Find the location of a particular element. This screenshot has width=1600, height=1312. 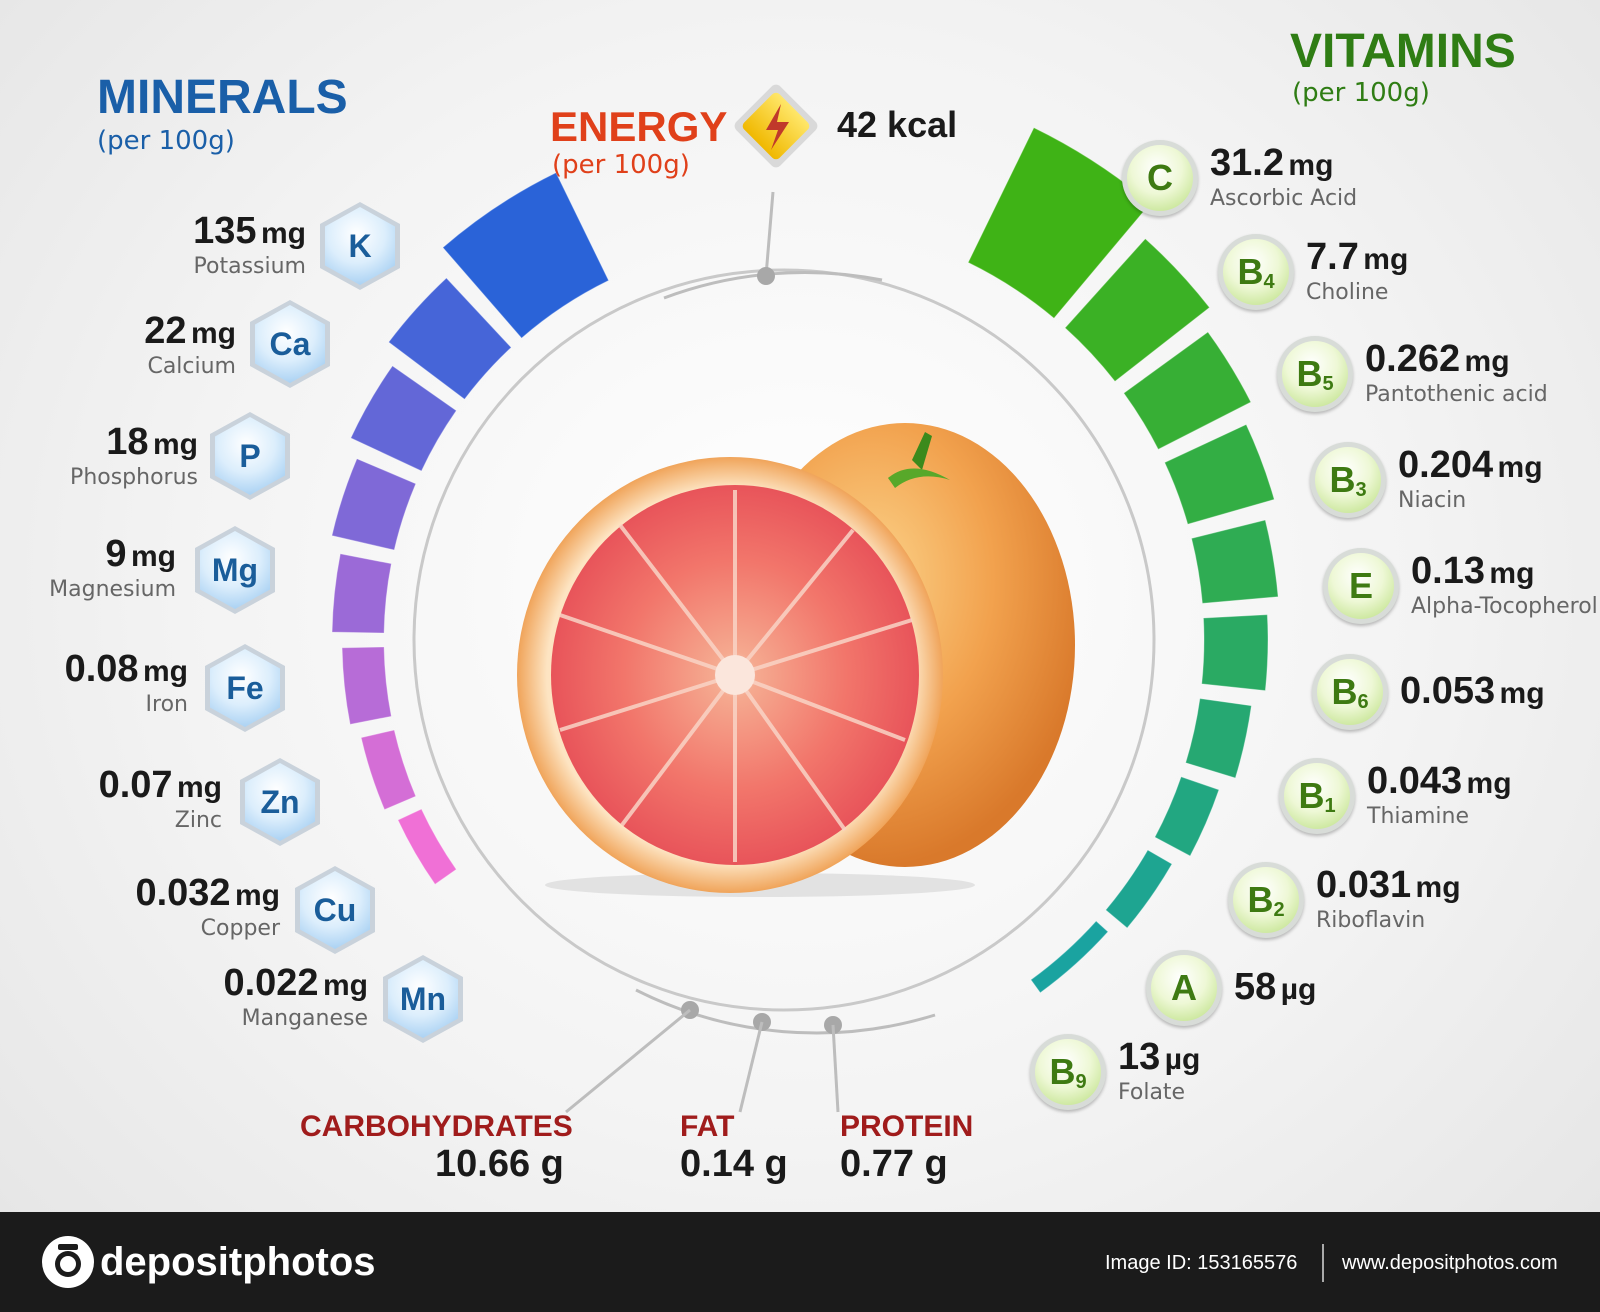

vitamin-symbol: B6 is located at coordinates (1349, 692).